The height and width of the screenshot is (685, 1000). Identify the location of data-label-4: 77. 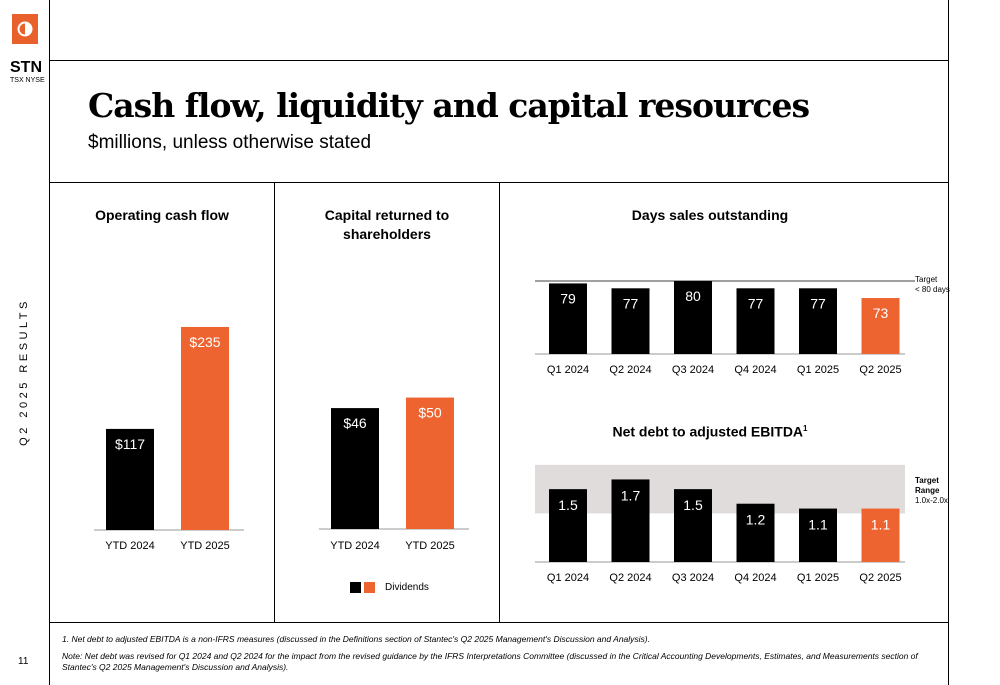
(756, 303).